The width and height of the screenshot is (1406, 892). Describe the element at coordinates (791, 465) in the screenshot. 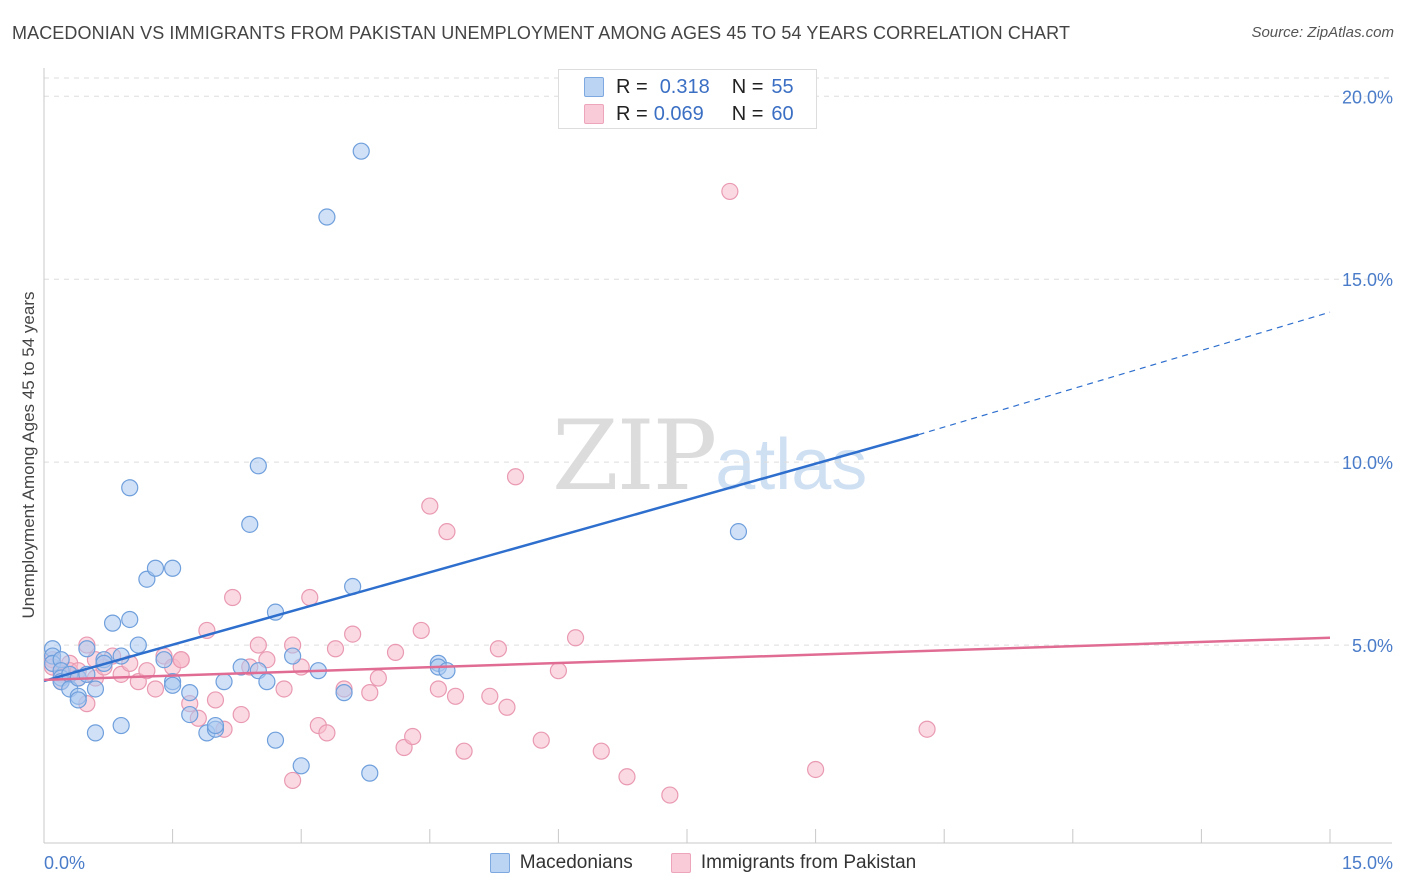

I see `watermark-atlas: atlas` at that location.